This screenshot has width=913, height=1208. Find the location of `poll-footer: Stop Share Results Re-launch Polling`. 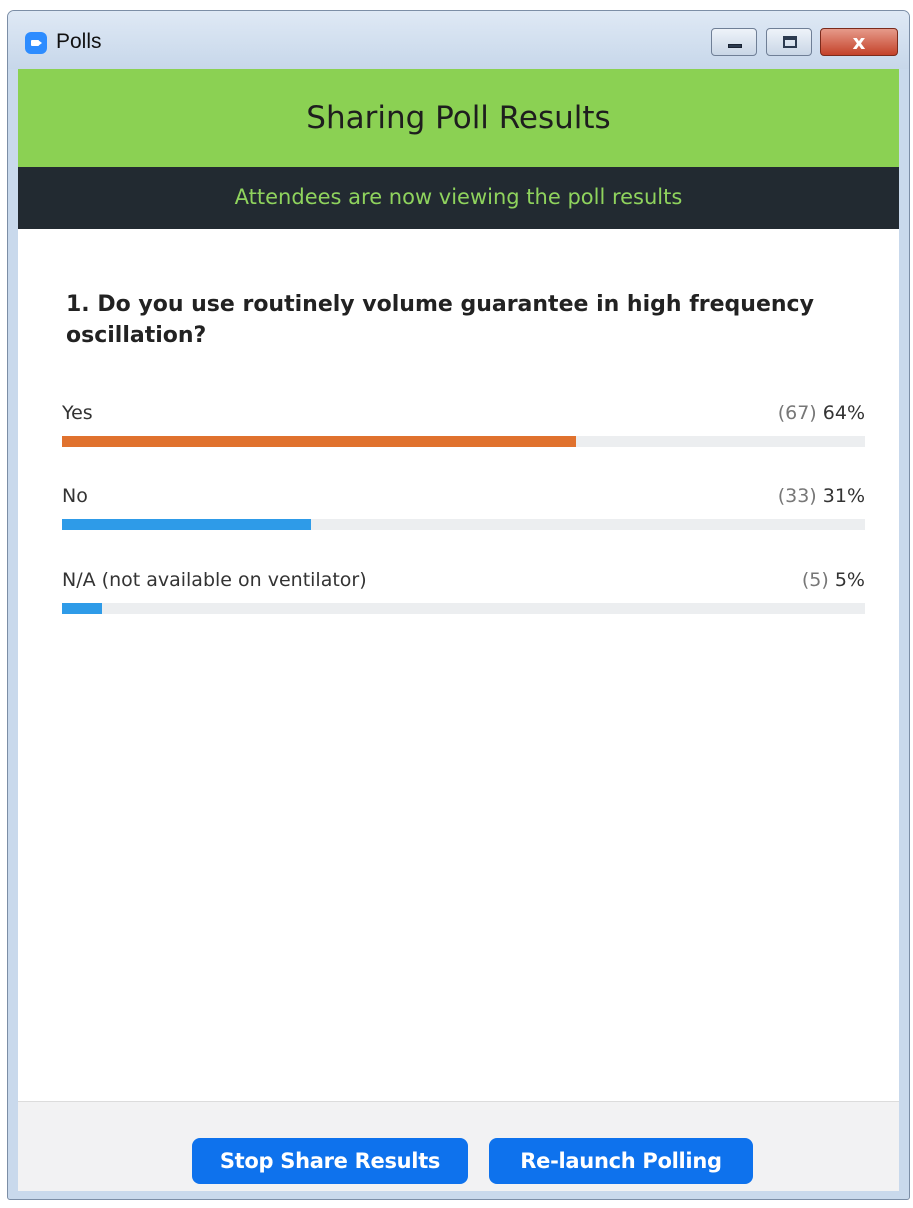

poll-footer: Stop Share Results Re-launch Polling is located at coordinates (458, 1146).